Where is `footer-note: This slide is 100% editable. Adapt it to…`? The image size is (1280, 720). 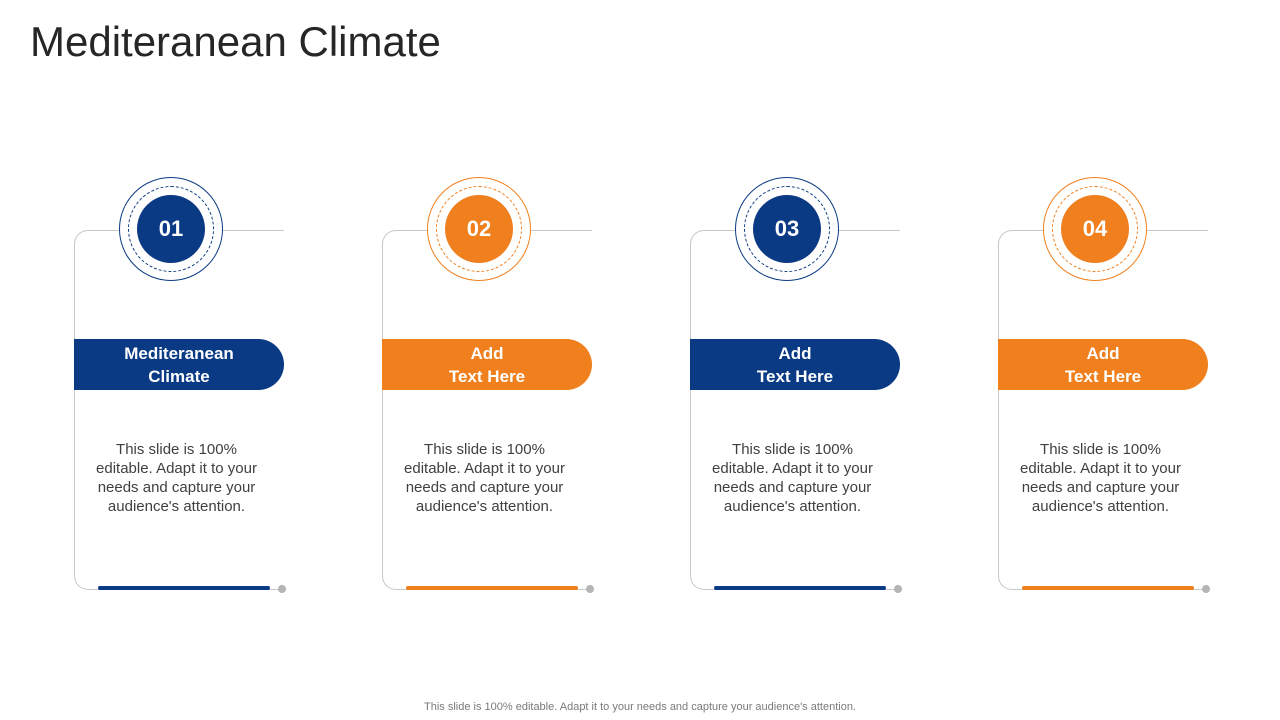 footer-note: This slide is 100% editable. Adapt it to… is located at coordinates (640, 707).